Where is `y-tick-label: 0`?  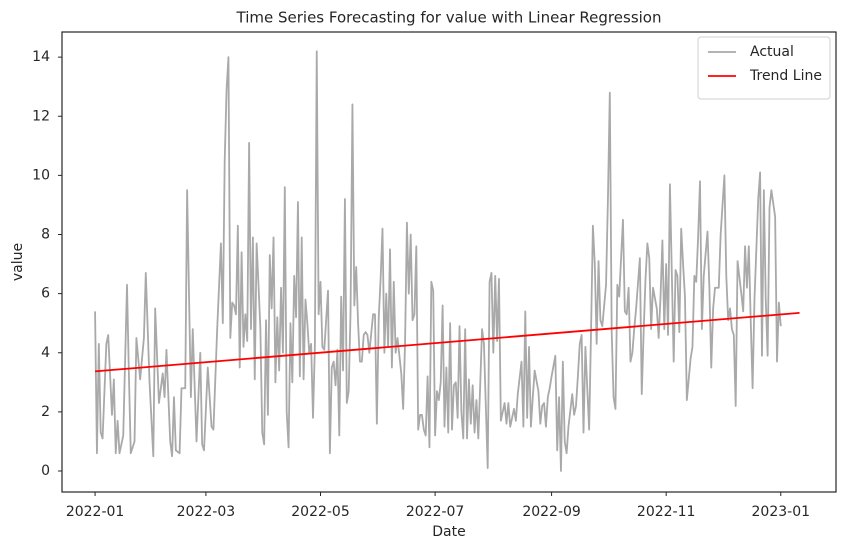 y-tick-label: 0 is located at coordinates (45, 471).